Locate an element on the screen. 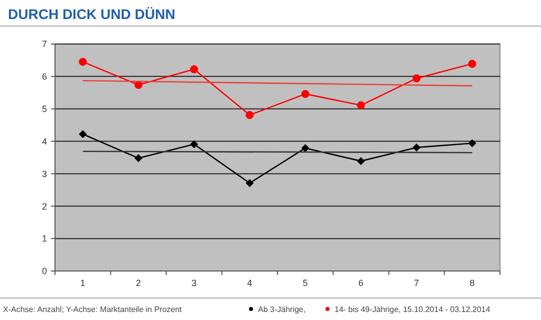  chart-title: DURCH DICK UND DÜNN is located at coordinates (92, 14).